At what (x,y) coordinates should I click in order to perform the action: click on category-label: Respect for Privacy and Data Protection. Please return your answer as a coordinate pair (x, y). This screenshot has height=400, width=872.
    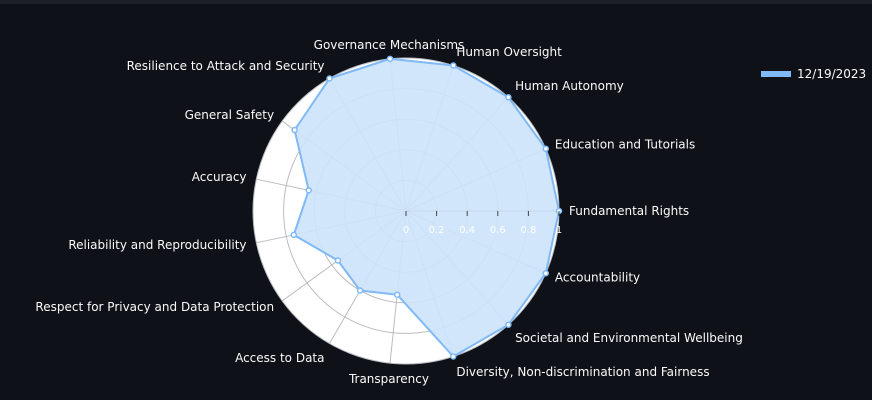
    Looking at the image, I should click on (154, 307).